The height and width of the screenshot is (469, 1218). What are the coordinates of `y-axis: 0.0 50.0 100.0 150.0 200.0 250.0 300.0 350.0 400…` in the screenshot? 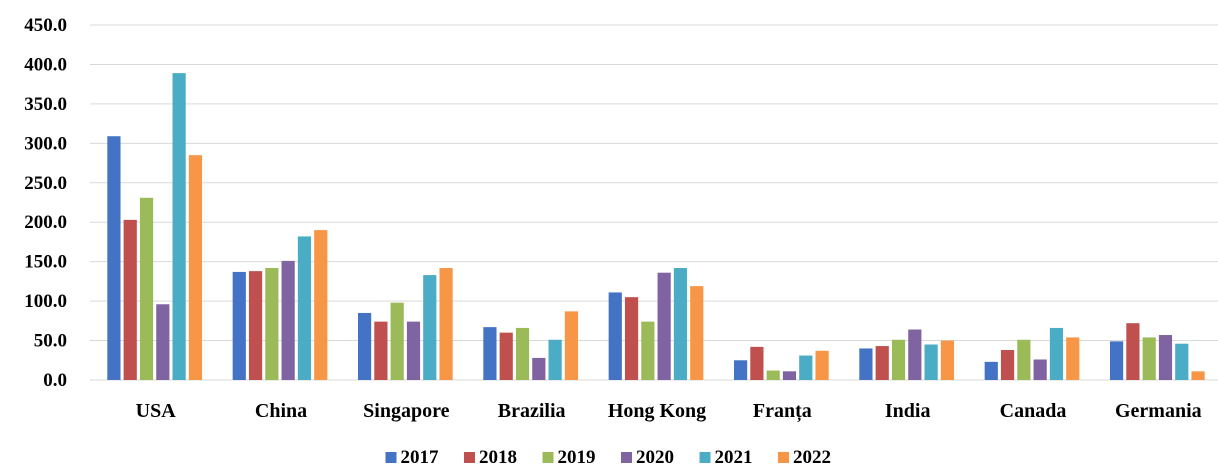 It's located at (45, 203).